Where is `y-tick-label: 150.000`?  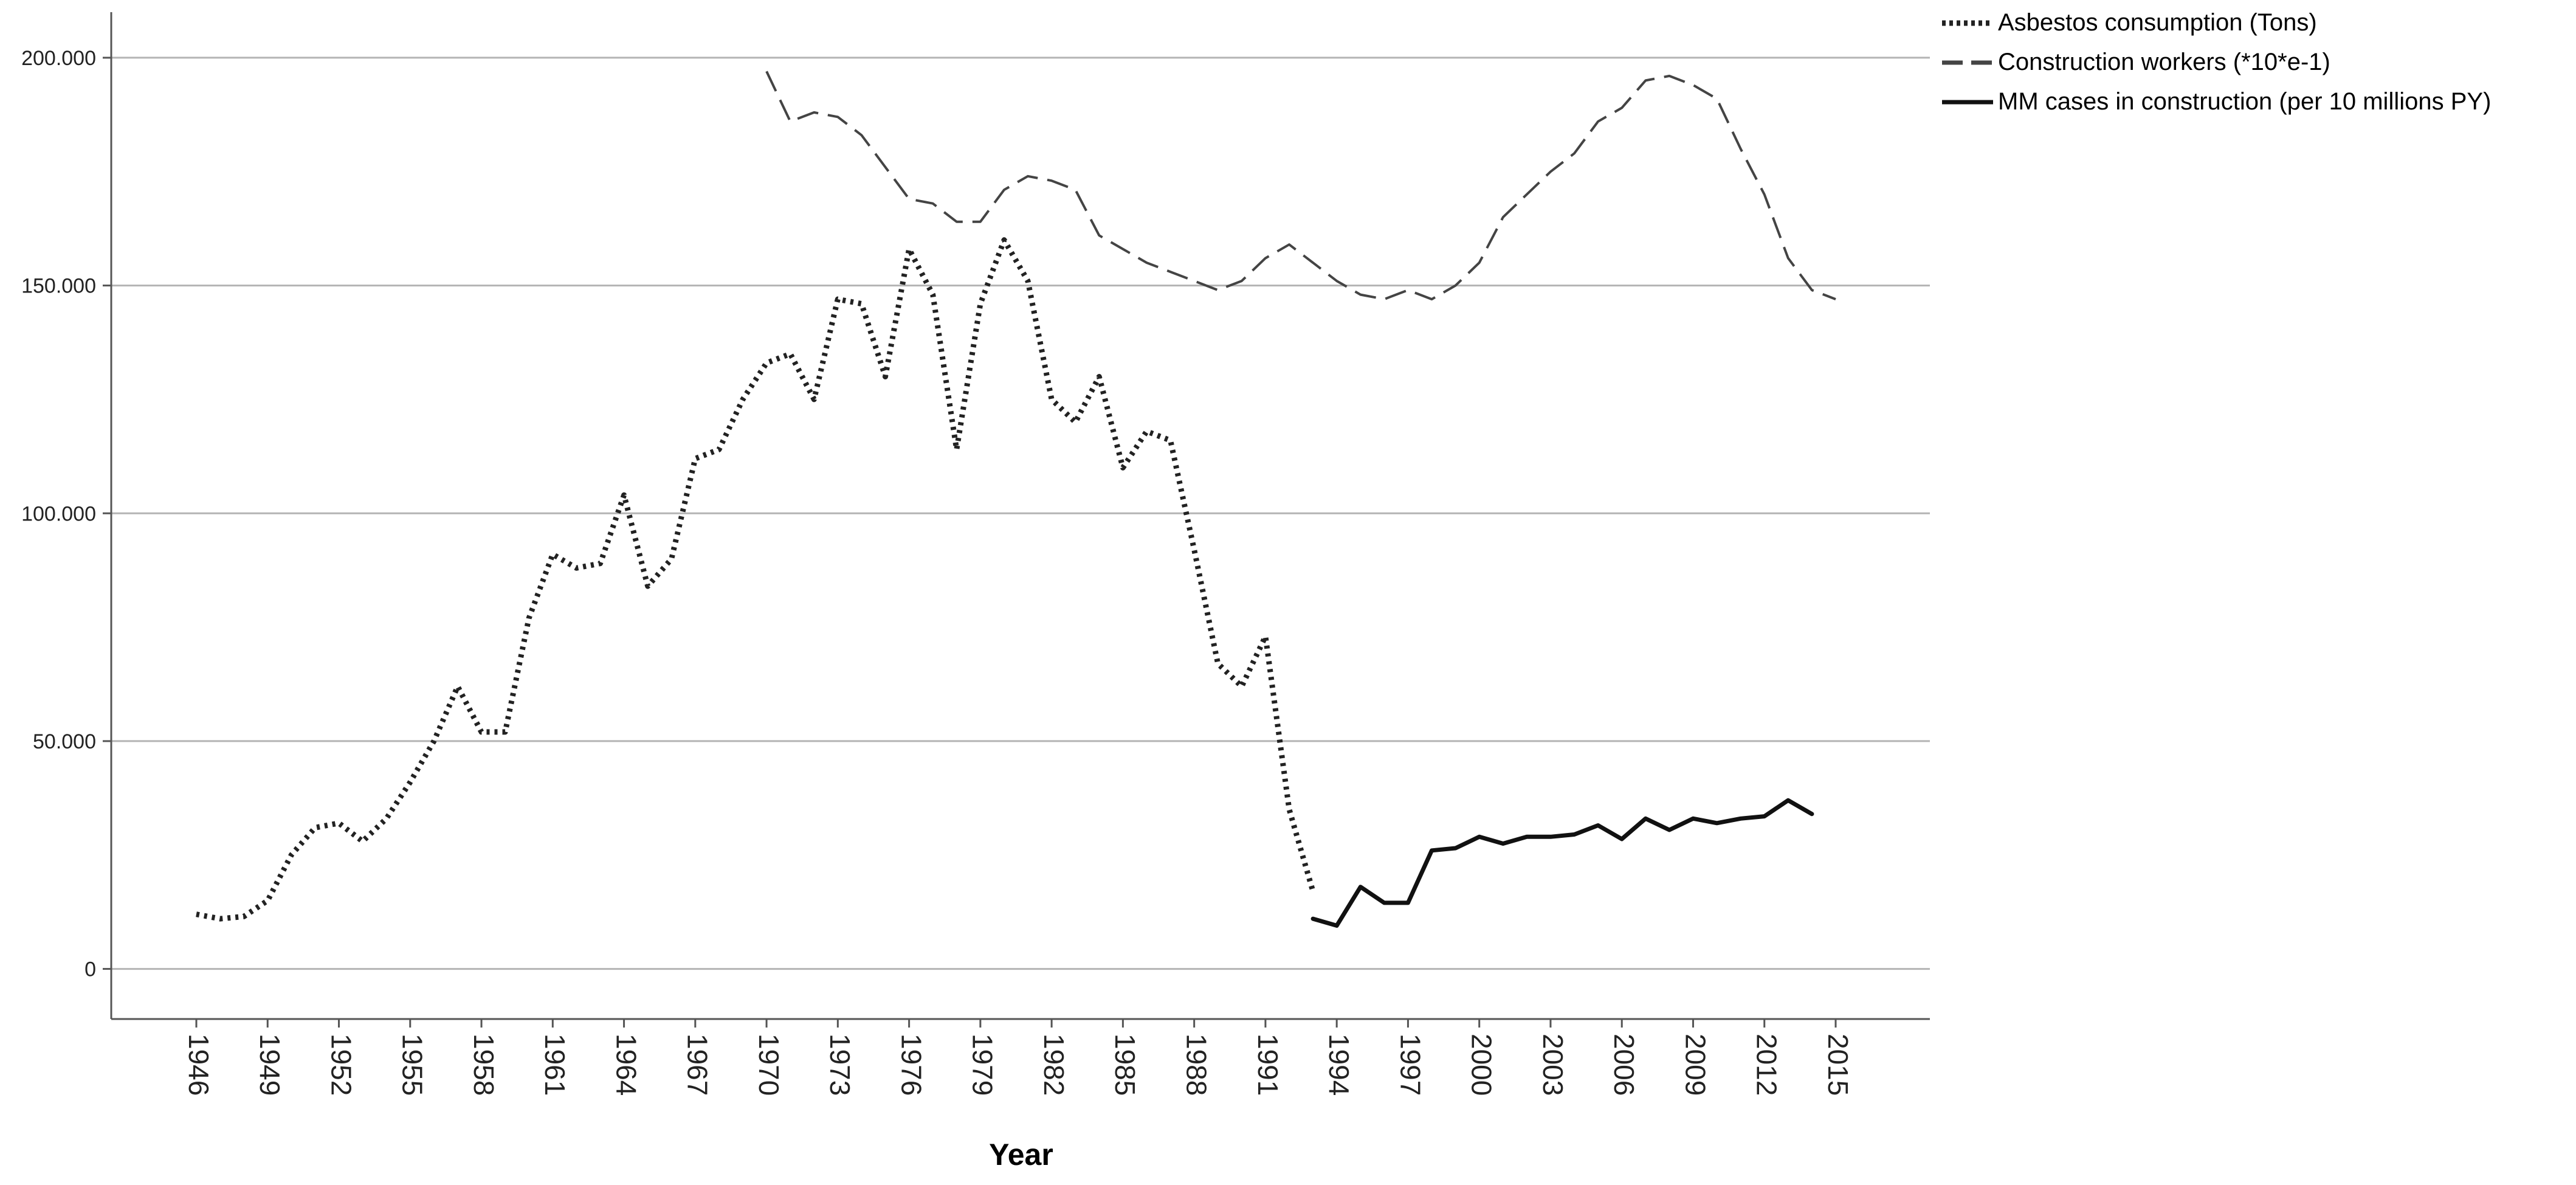
y-tick-label: 150.000 is located at coordinates (59, 286).